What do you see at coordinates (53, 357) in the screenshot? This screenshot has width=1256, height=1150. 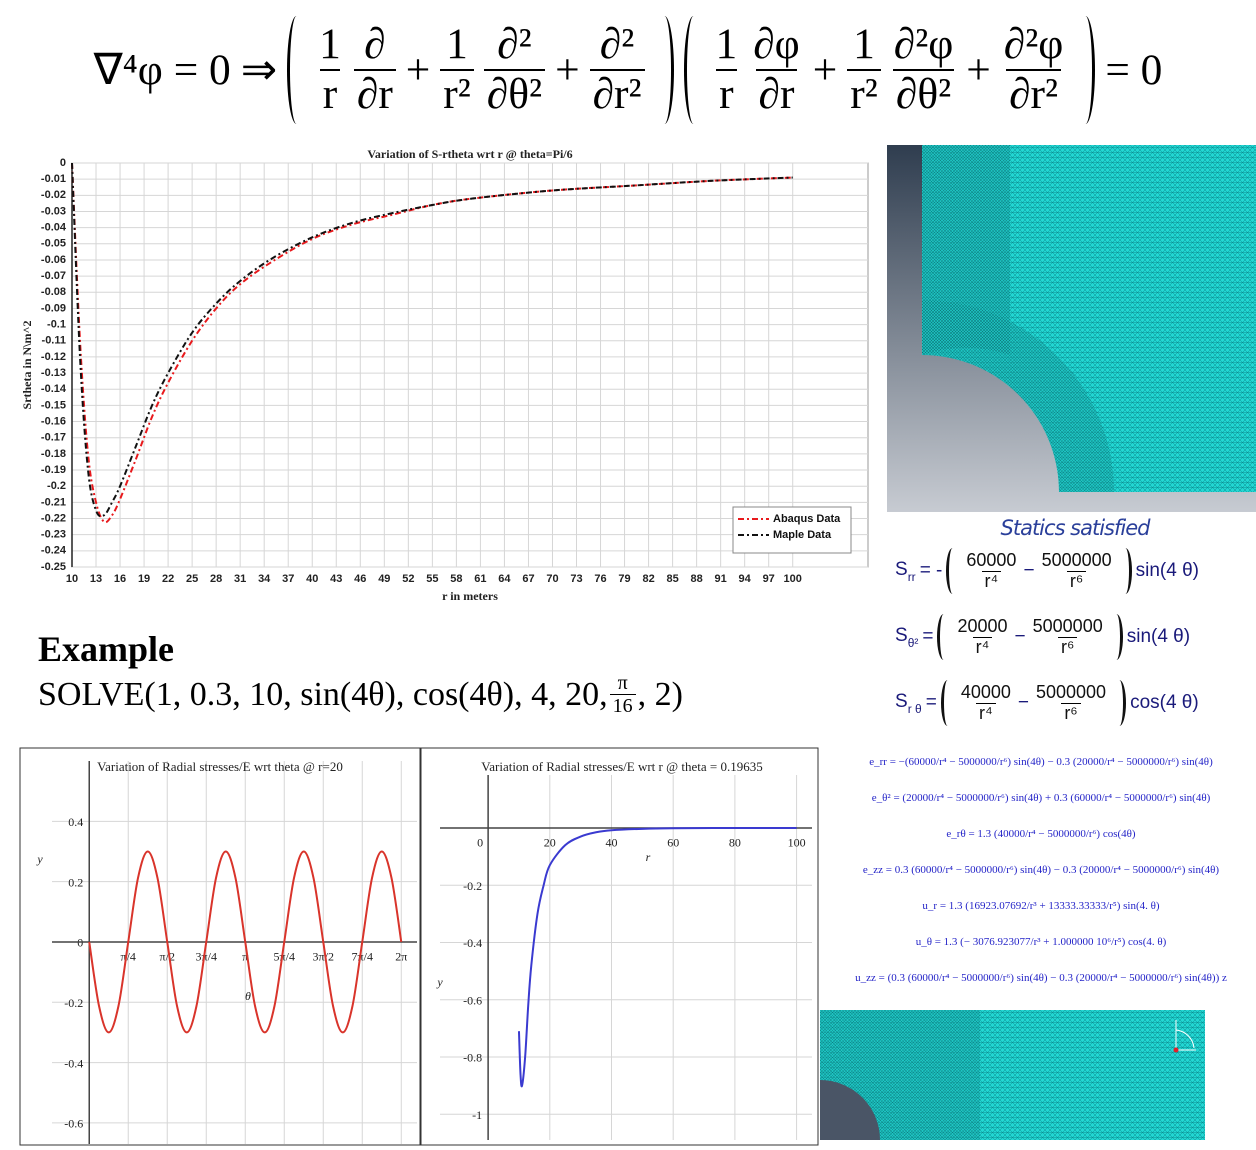 I see `y-tick-label: -0.12` at bounding box center [53, 357].